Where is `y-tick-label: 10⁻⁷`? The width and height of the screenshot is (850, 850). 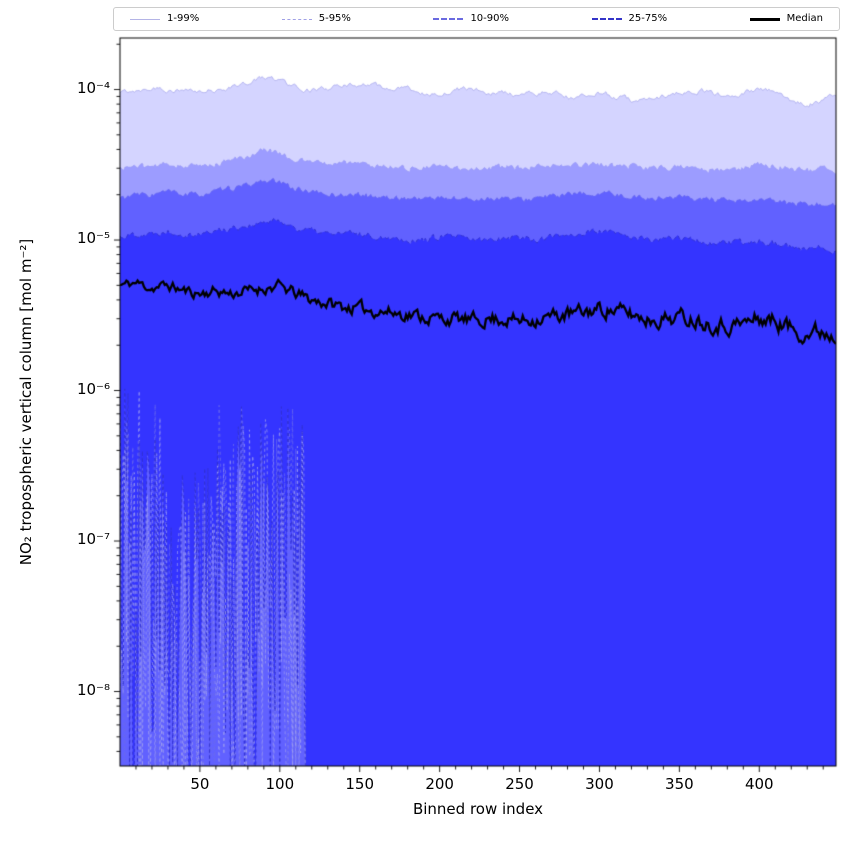 y-tick-label: 10⁻⁷ is located at coordinates (93, 539).